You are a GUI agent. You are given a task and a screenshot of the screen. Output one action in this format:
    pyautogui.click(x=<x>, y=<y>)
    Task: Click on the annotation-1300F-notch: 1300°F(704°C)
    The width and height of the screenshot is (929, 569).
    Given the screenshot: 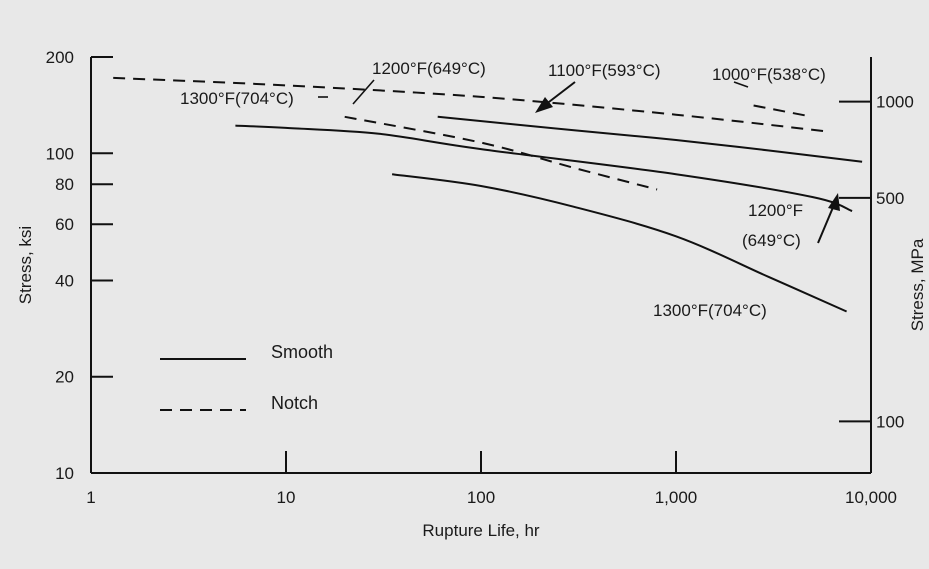 What is the action you would take?
    pyautogui.click(x=237, y=98)
    